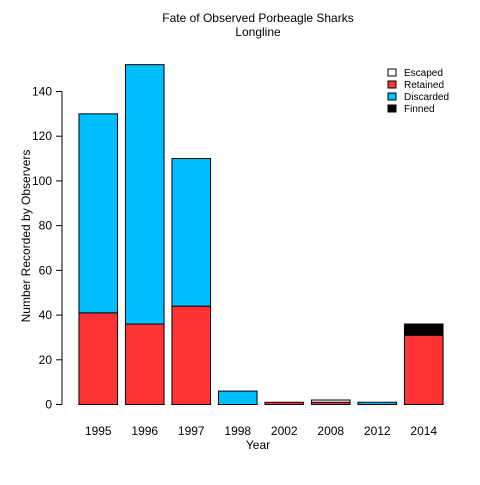 The image size is (480, 485). I want to click on bar-discarded-1998, so click(237, 398).